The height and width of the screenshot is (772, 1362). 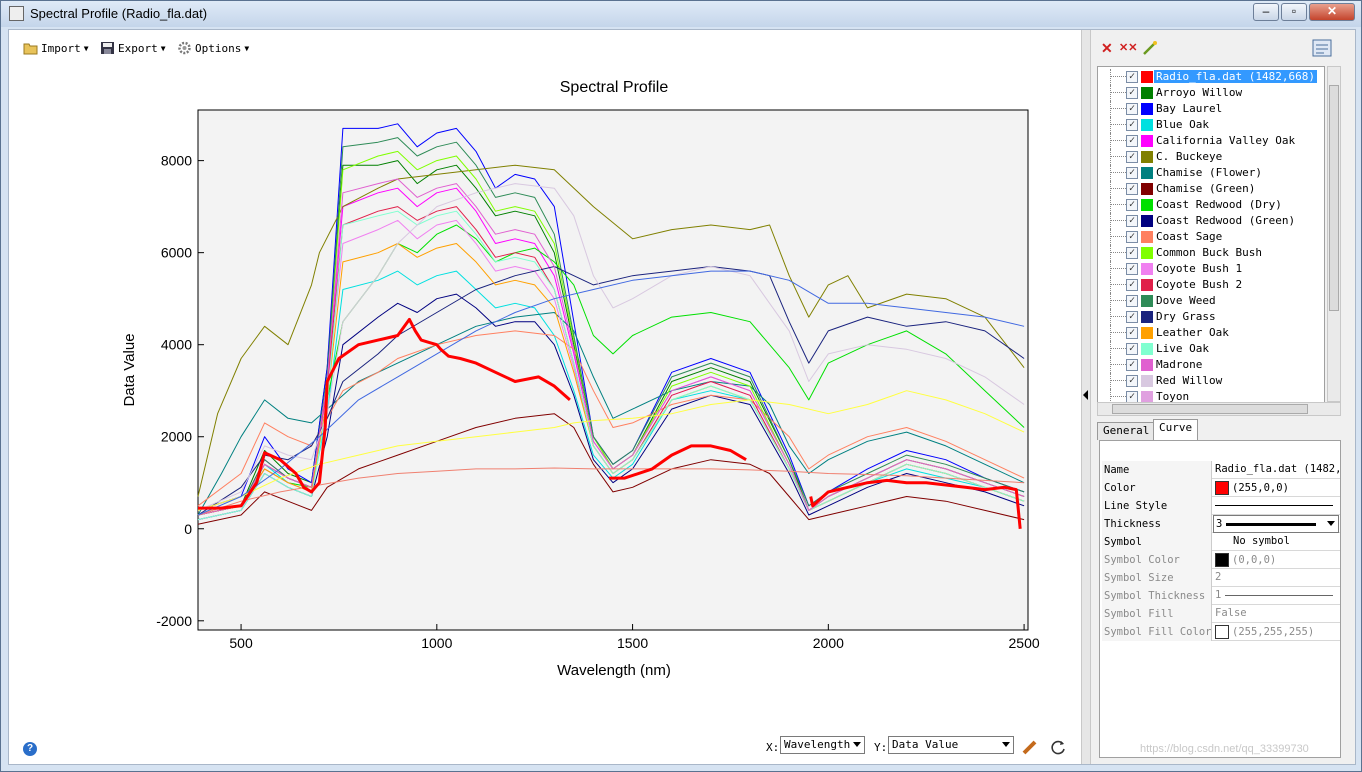 I want to click on tree-item: ✓ Bay Laurel, so click(x=1211, y=109).